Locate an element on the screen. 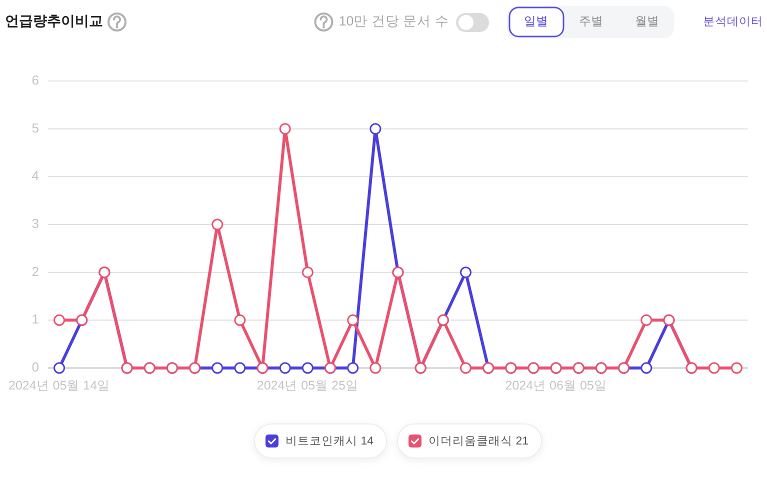 The width and height of the screenshot is (767, 479). y-tick-label: 1 is located at coordinates (35, 319).